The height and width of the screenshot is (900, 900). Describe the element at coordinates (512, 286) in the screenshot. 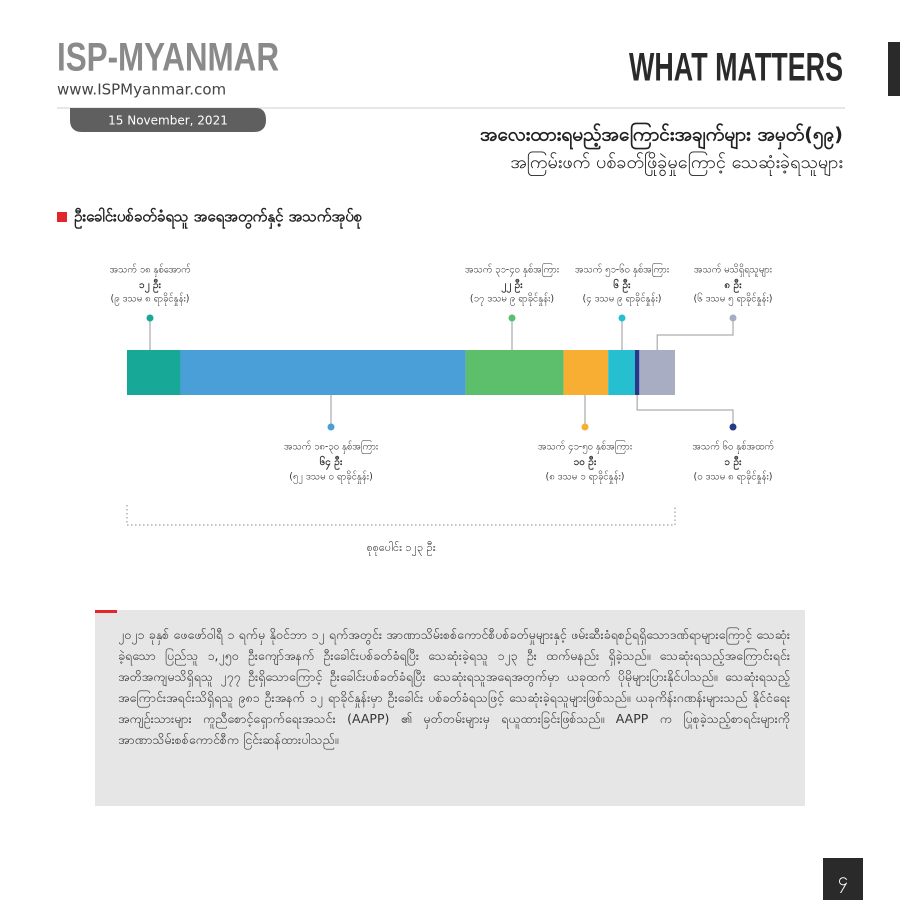

I see `value-label: ၂၂ ဦး` at that location.